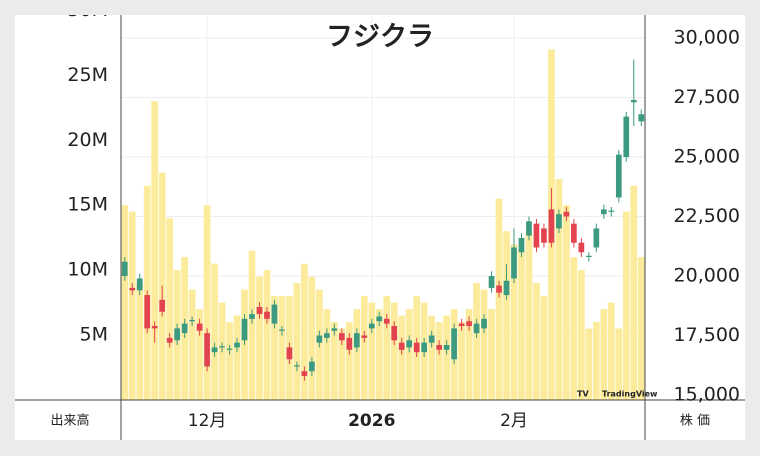 The height and width of the screenshot is (456, 760). What do you see at coordinates (87, 140) in the screenshot?
I see `y-tick-label: 20M` at bounding box center [87, 140].